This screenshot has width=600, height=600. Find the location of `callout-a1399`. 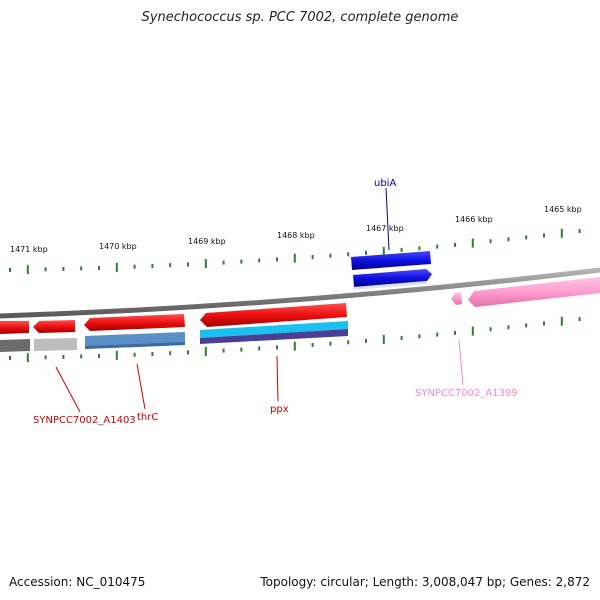

callout-a1399 is located at coordinates (461, 362).